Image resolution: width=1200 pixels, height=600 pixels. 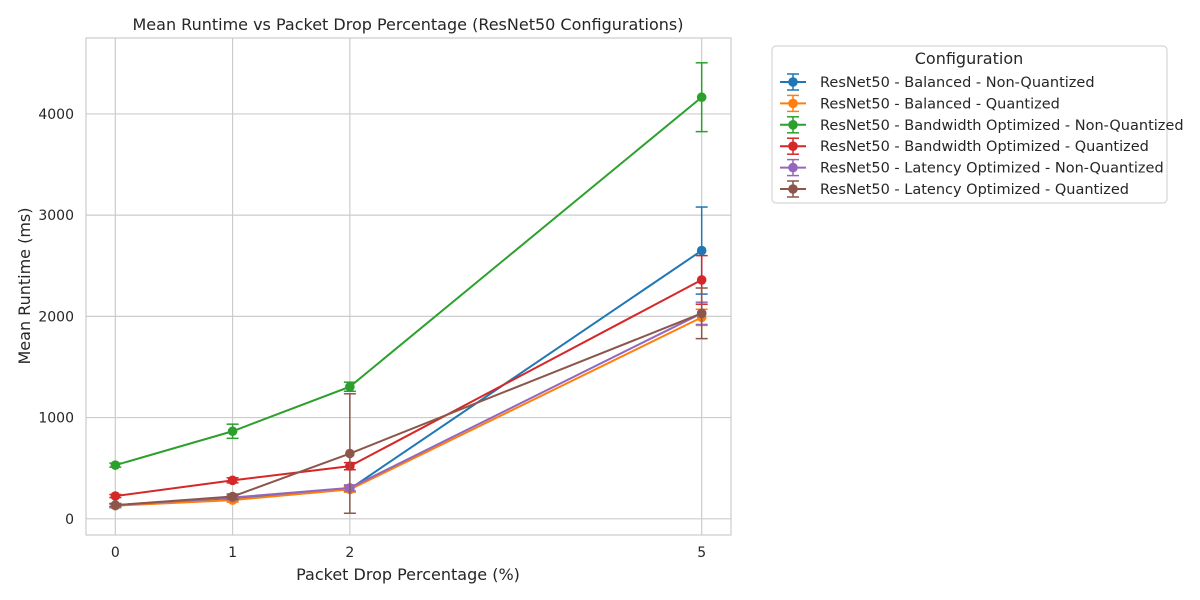 I want to click on y-tick-label: 2000, so click(x=56, y=317).